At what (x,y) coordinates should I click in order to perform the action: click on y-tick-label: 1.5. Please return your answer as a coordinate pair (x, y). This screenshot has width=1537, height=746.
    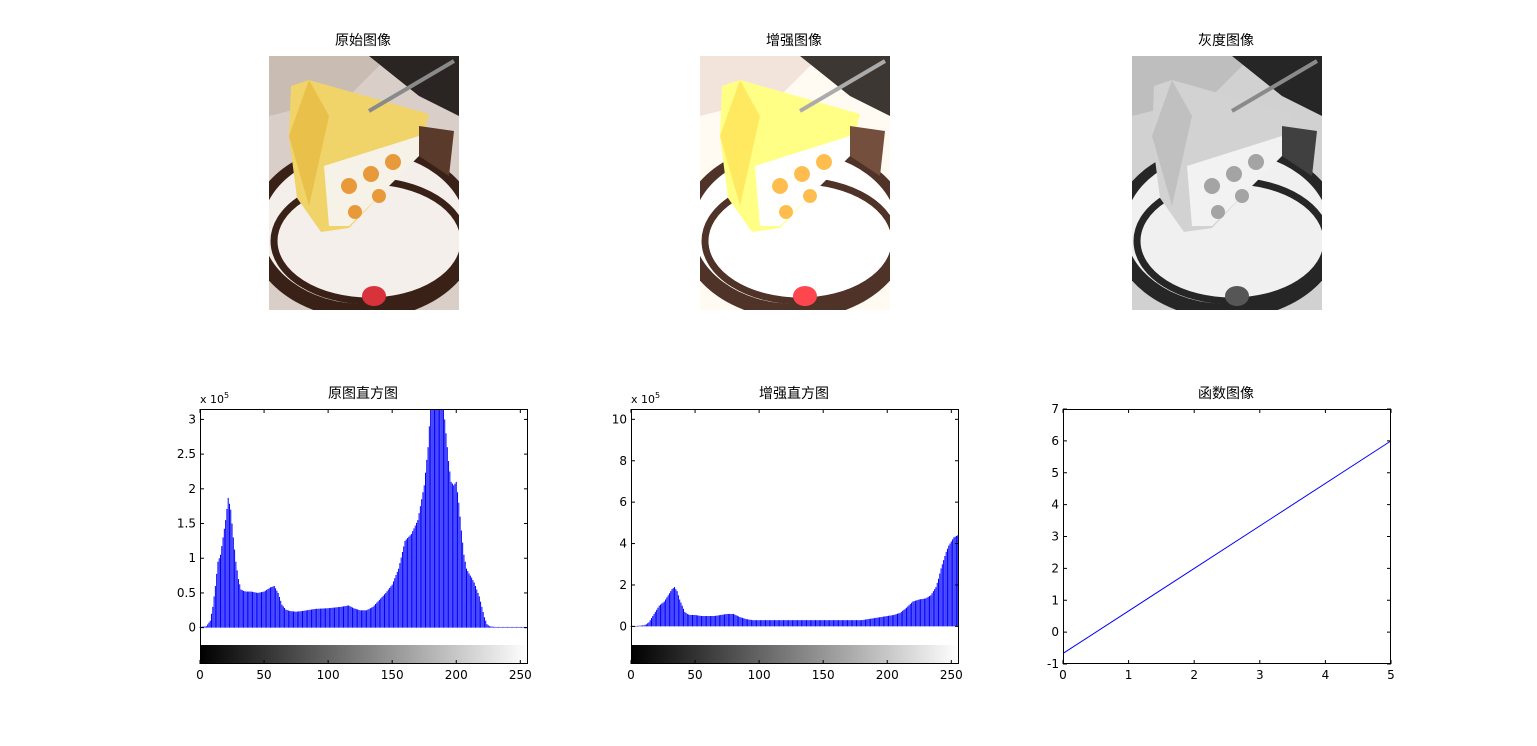
    Looking at the image, I should click on (186, 524).